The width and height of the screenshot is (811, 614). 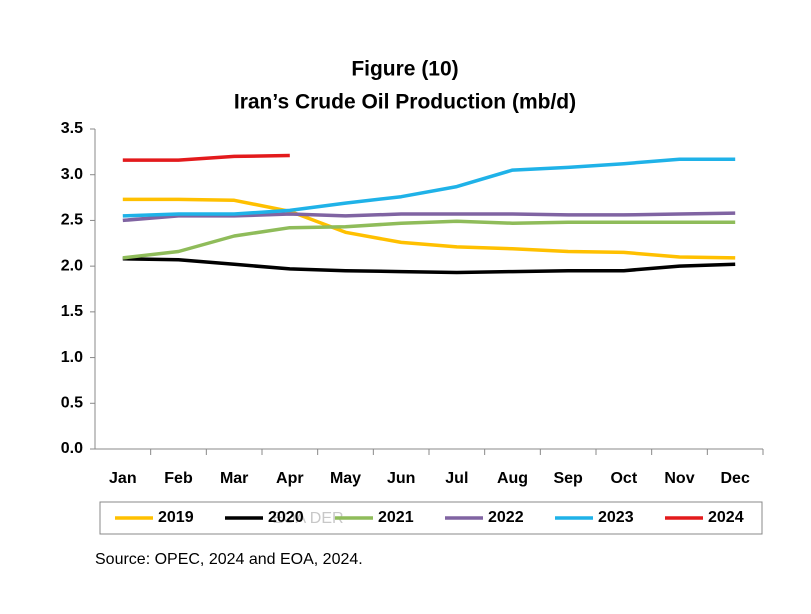 What do you see at coordinates (512, 478) in the screenshot?
I see `x-tick-label: Aug` at bounding box center [512, 478].